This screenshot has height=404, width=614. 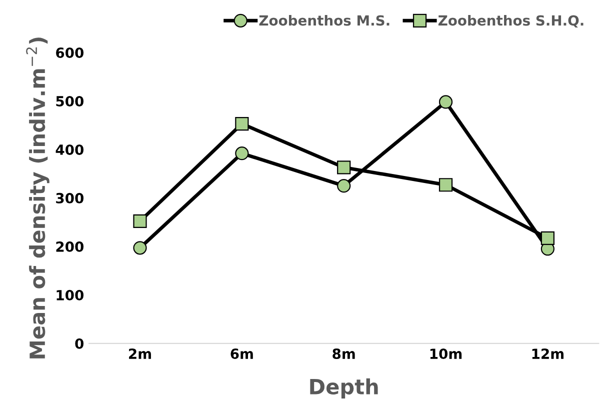 I want to click on legend-label: Zoobenthos M.S., so click(x=324, y=20).